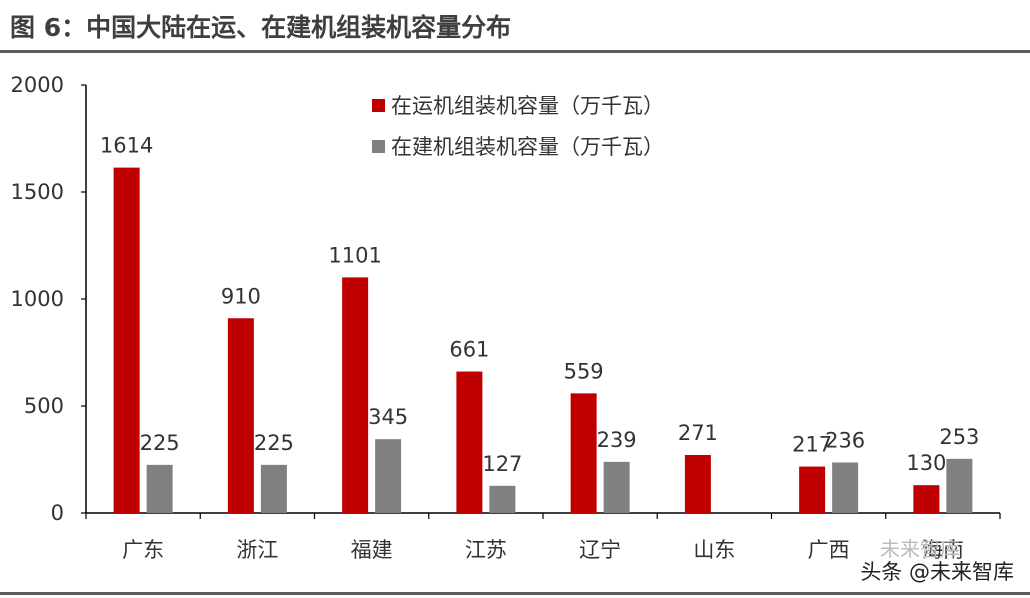 The height and width of the screenshot is (598, 1030). Describe the element at coordinates (486, 550) in the screenshot. I see `x-tick-label: 江苏` at that location.